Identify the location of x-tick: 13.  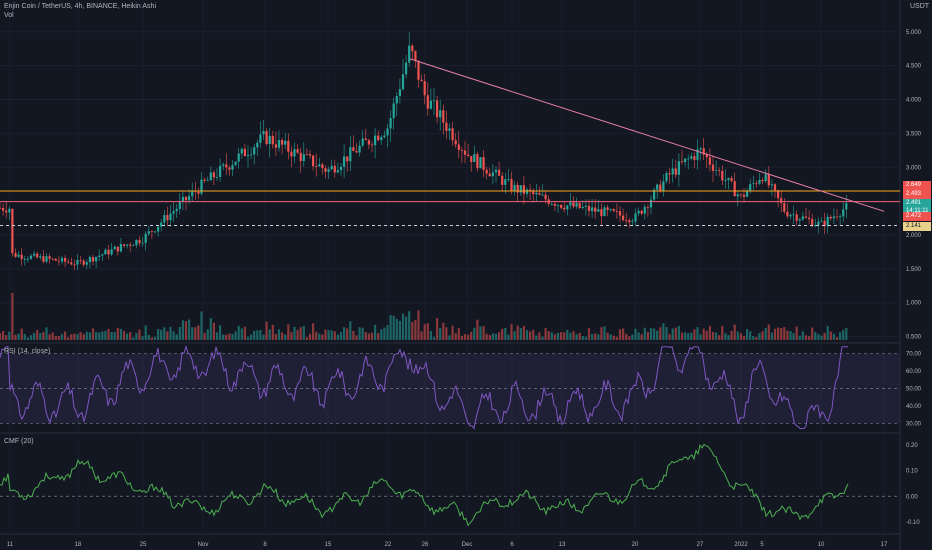
(562, 545).